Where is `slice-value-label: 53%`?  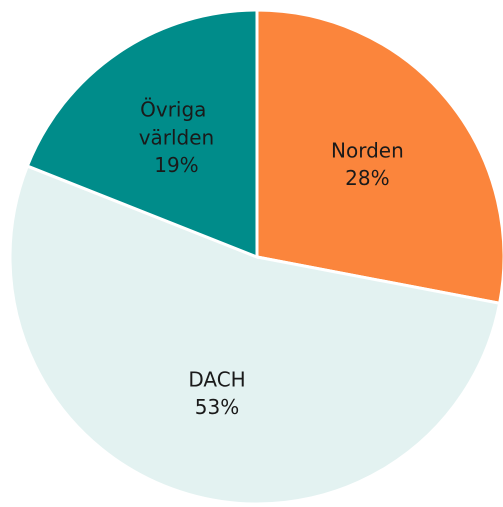 slice-value-label: 53% is located at coordinates (217, 407).